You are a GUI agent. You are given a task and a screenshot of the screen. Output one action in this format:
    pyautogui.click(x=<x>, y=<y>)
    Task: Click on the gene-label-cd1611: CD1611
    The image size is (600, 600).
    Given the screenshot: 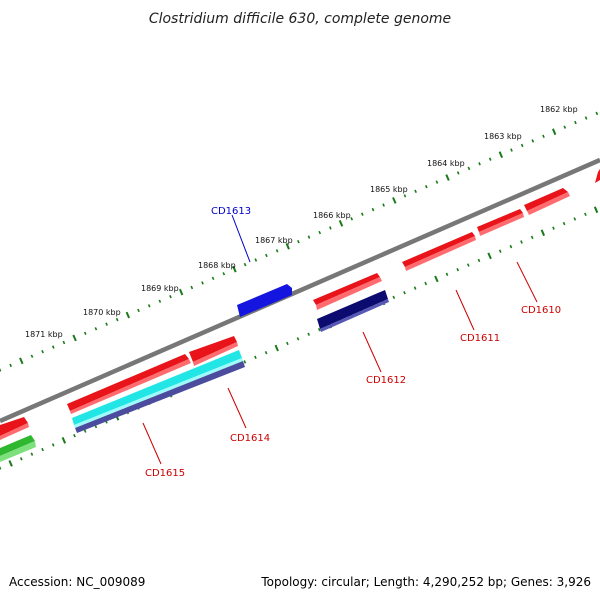 What is the action you would take?
    pyautogui.click(x=480, y=338)
    